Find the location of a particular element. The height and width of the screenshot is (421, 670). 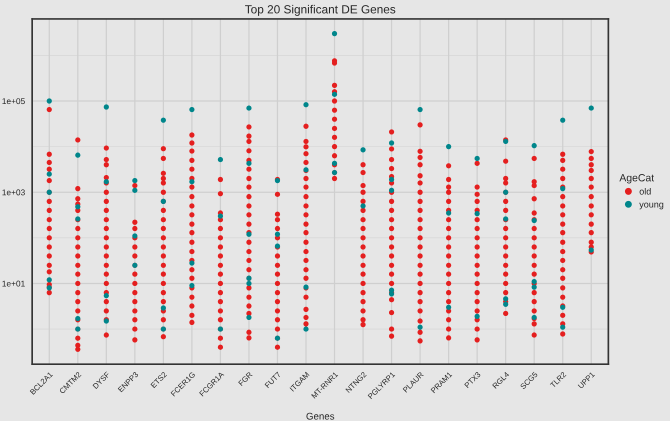

y-tick-label: 1e+05 is located at coordinates (13, 101).